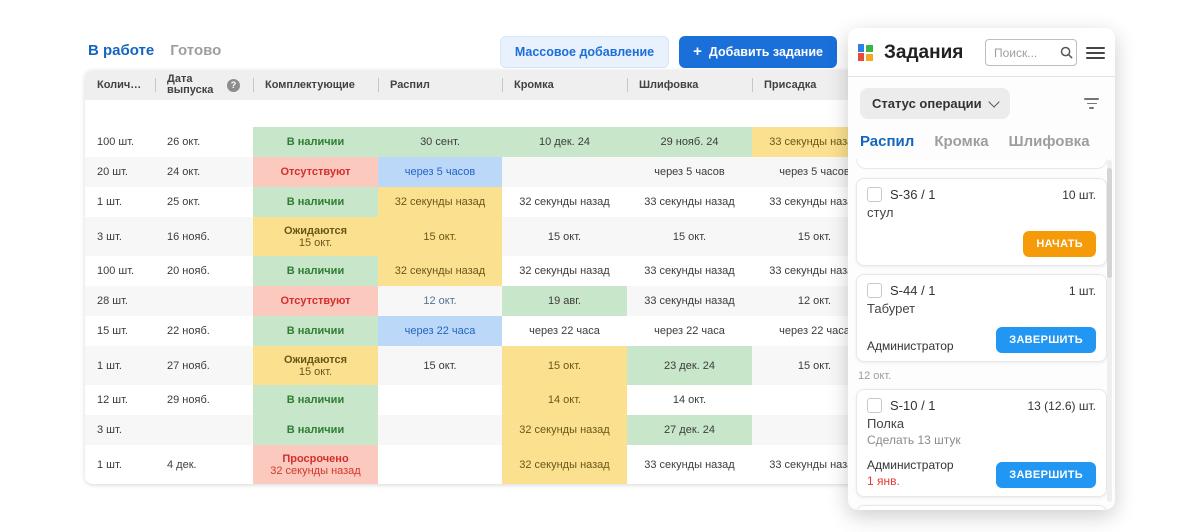 The image size is (1200, 532). I want to click on prisadka-cell: через 5 часов, so click(814, 172).